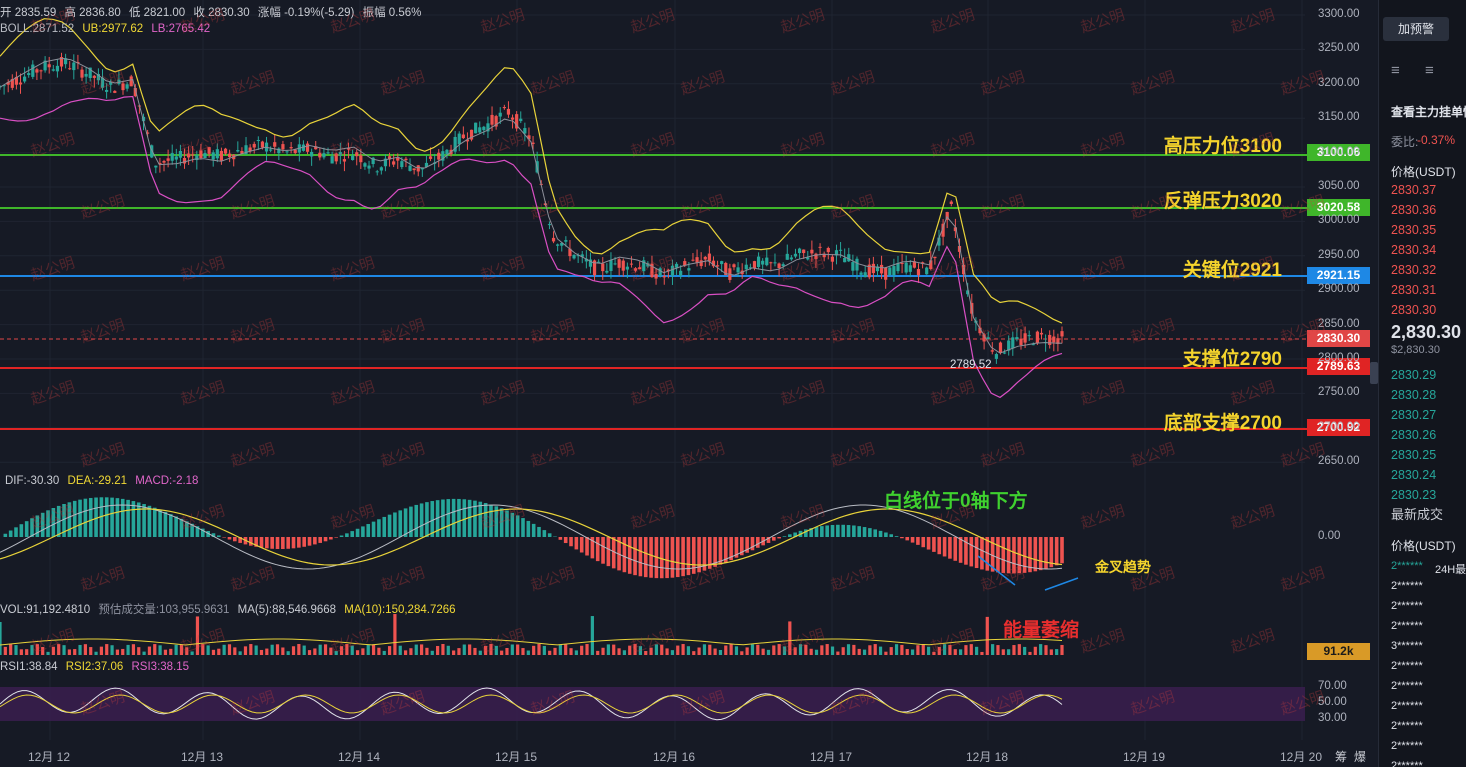  What do you see at coordinates (1360, 757) in the screenshot?
I see `liquidation-icon: 爆` at bounding box center [1360, 757].